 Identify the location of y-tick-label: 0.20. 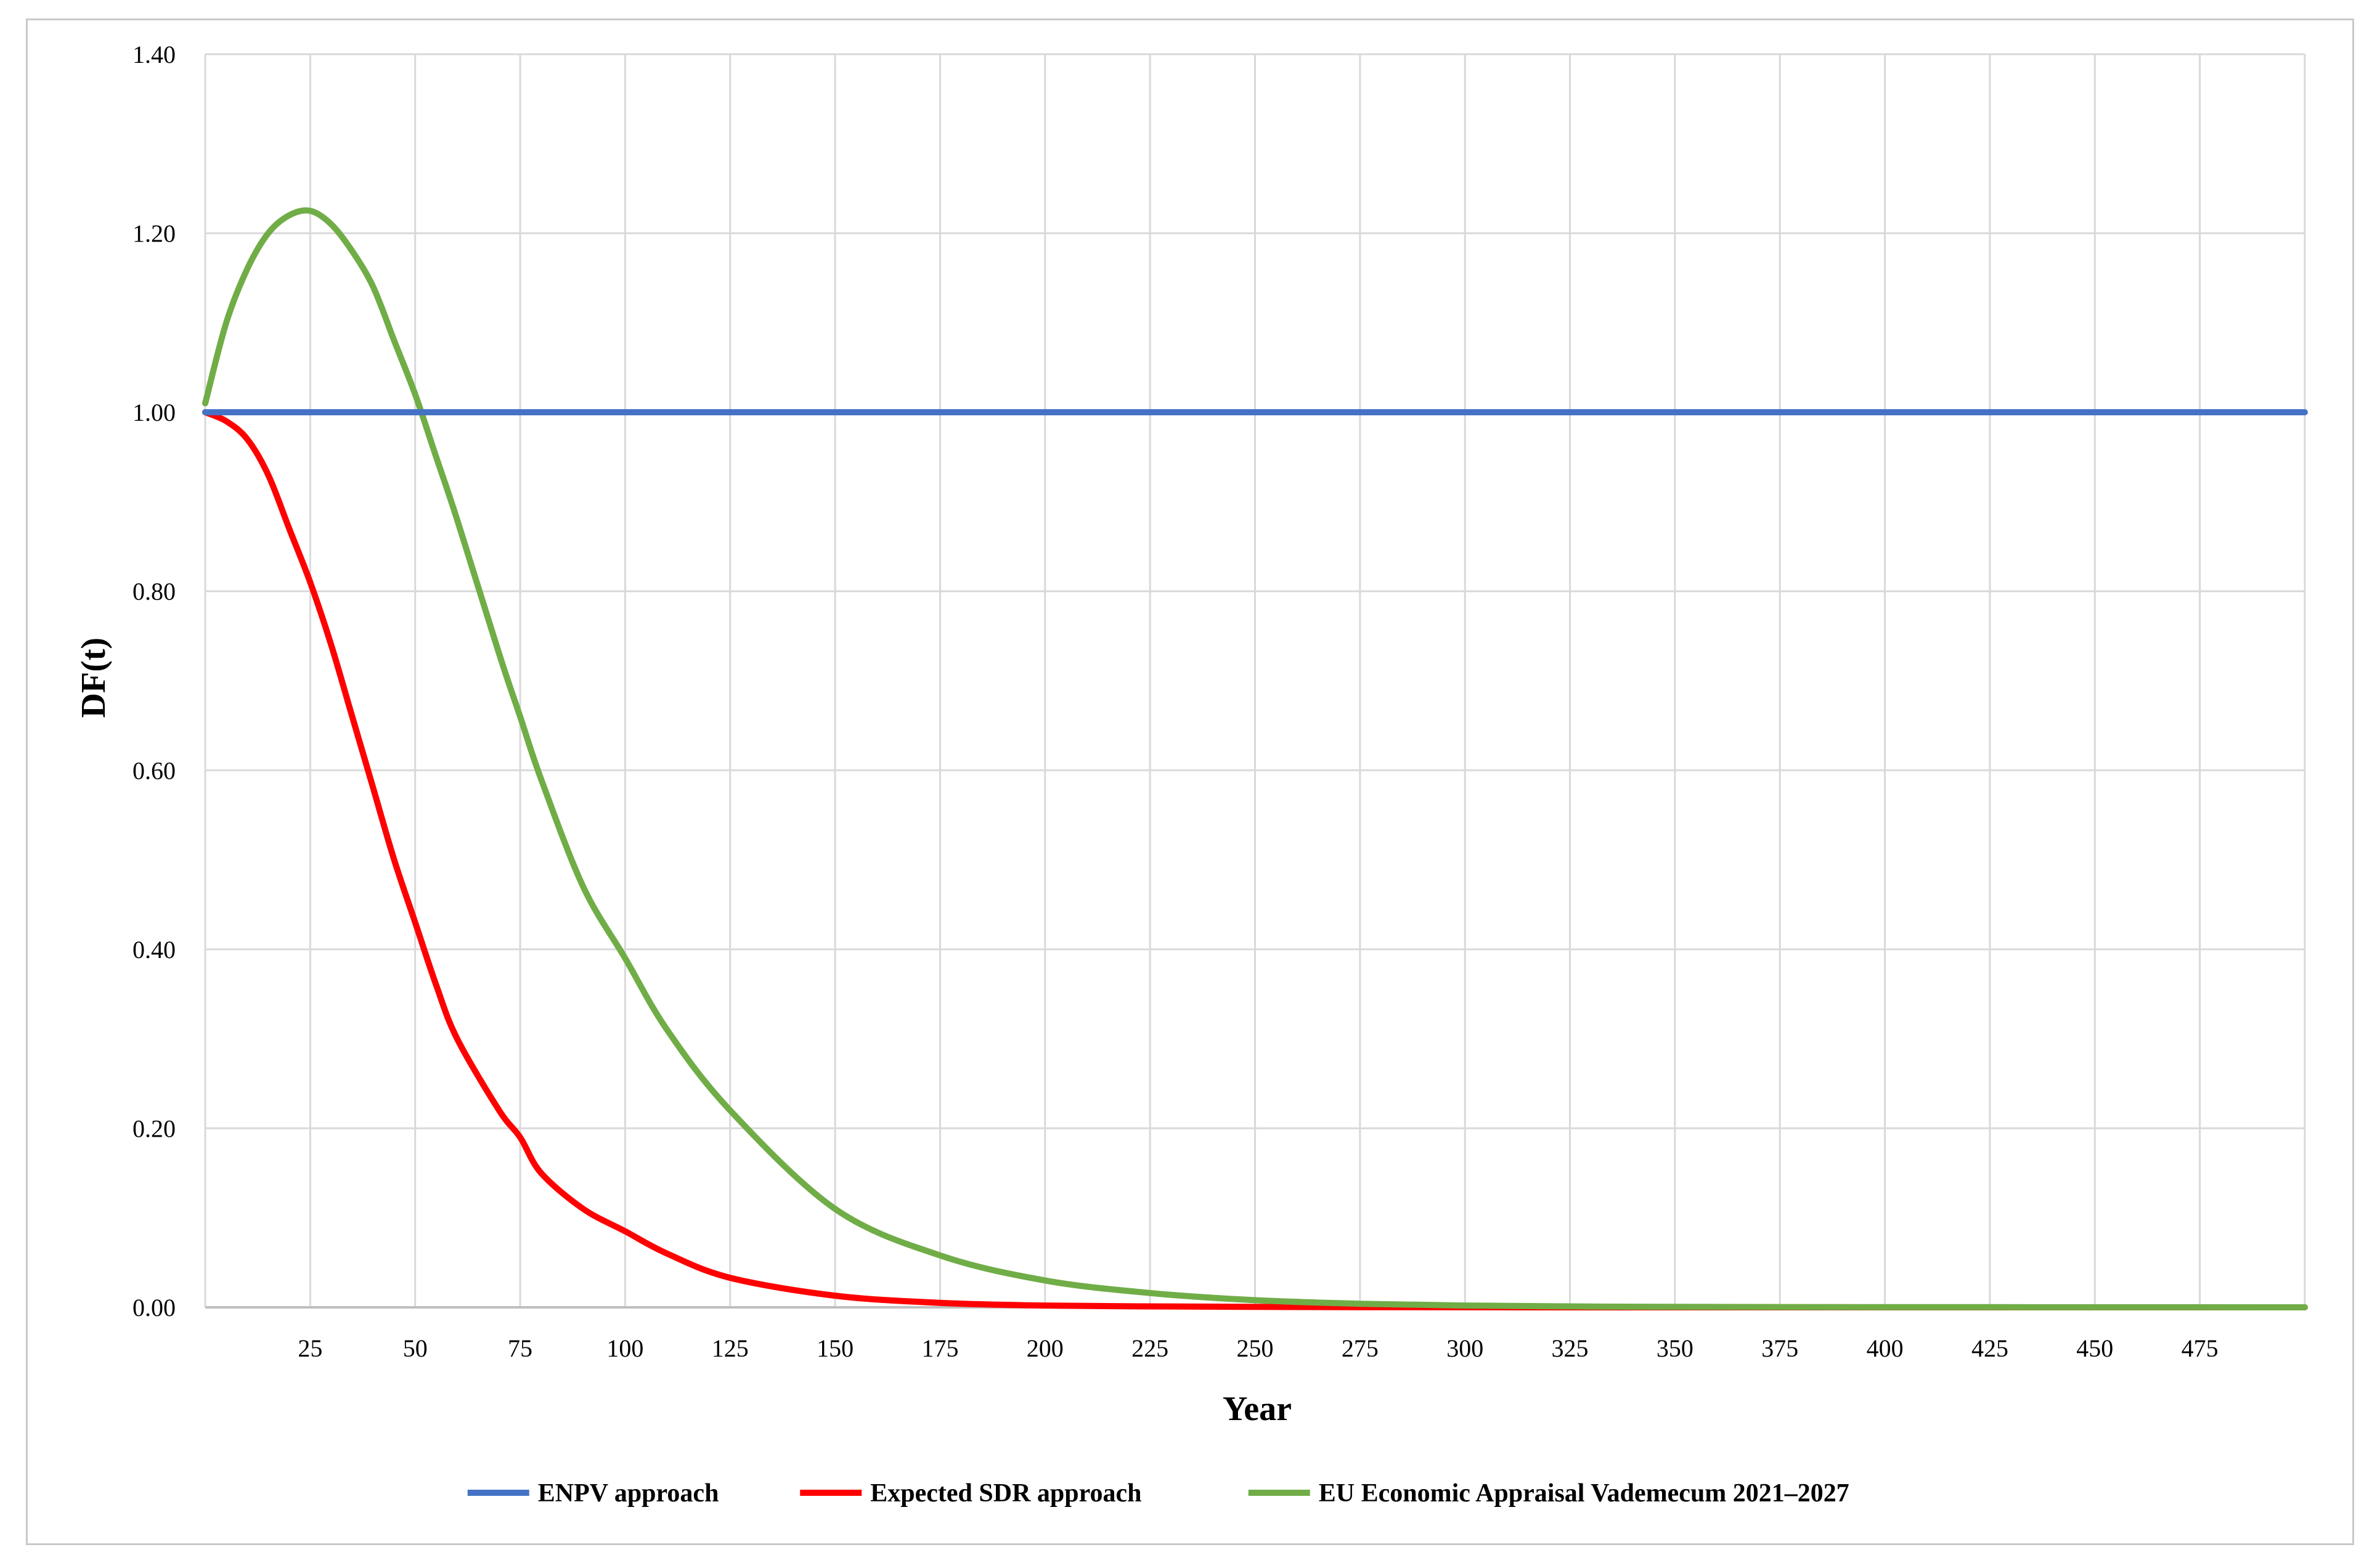
(154, 1128).